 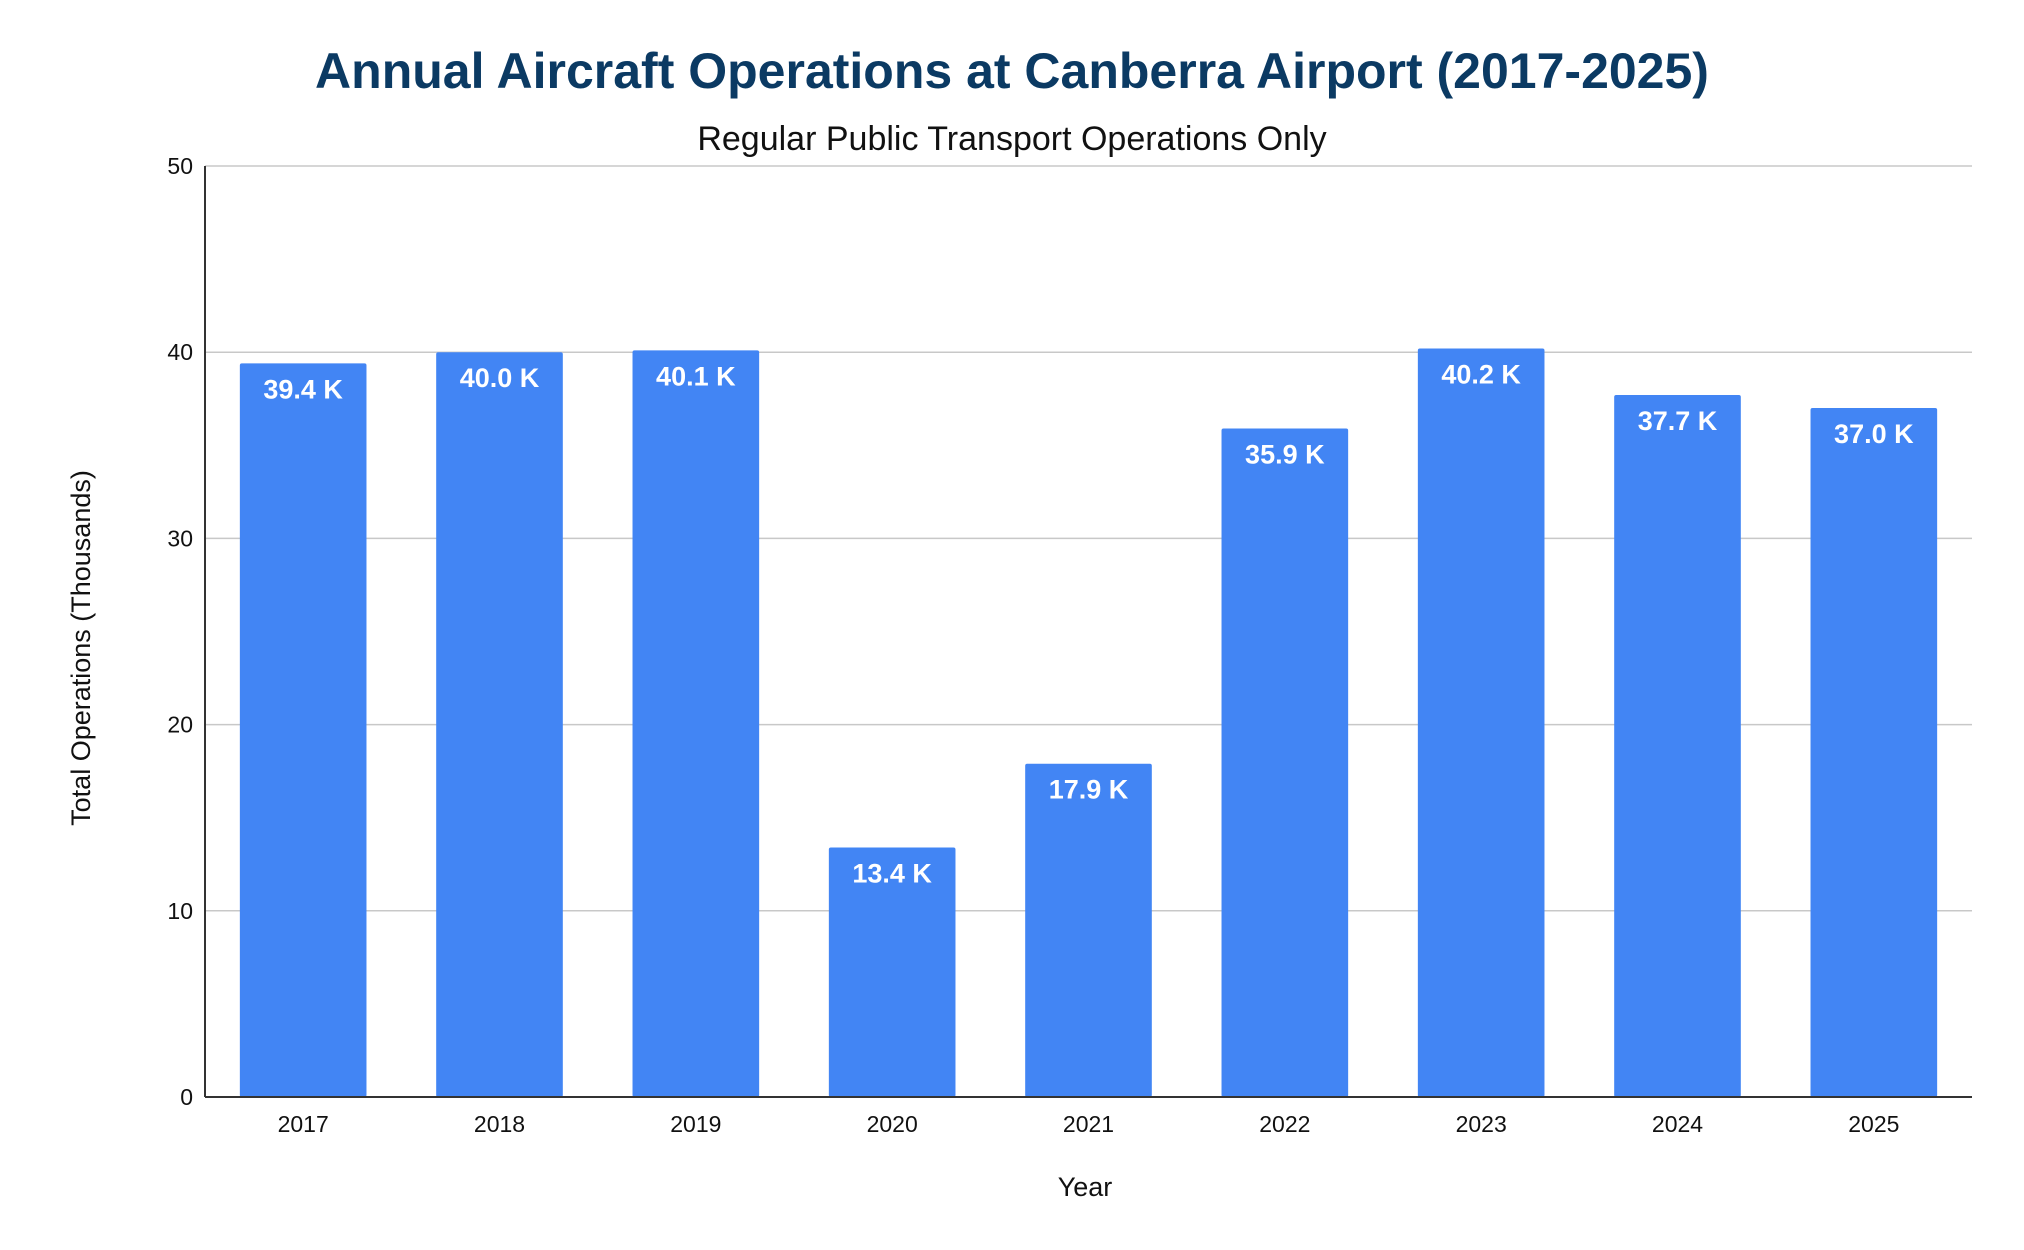 What do you see at coordinates (1284, 1124) in the screenshot?
I see `x-tick-label: 2022` at bounding box center [1284, 1124].